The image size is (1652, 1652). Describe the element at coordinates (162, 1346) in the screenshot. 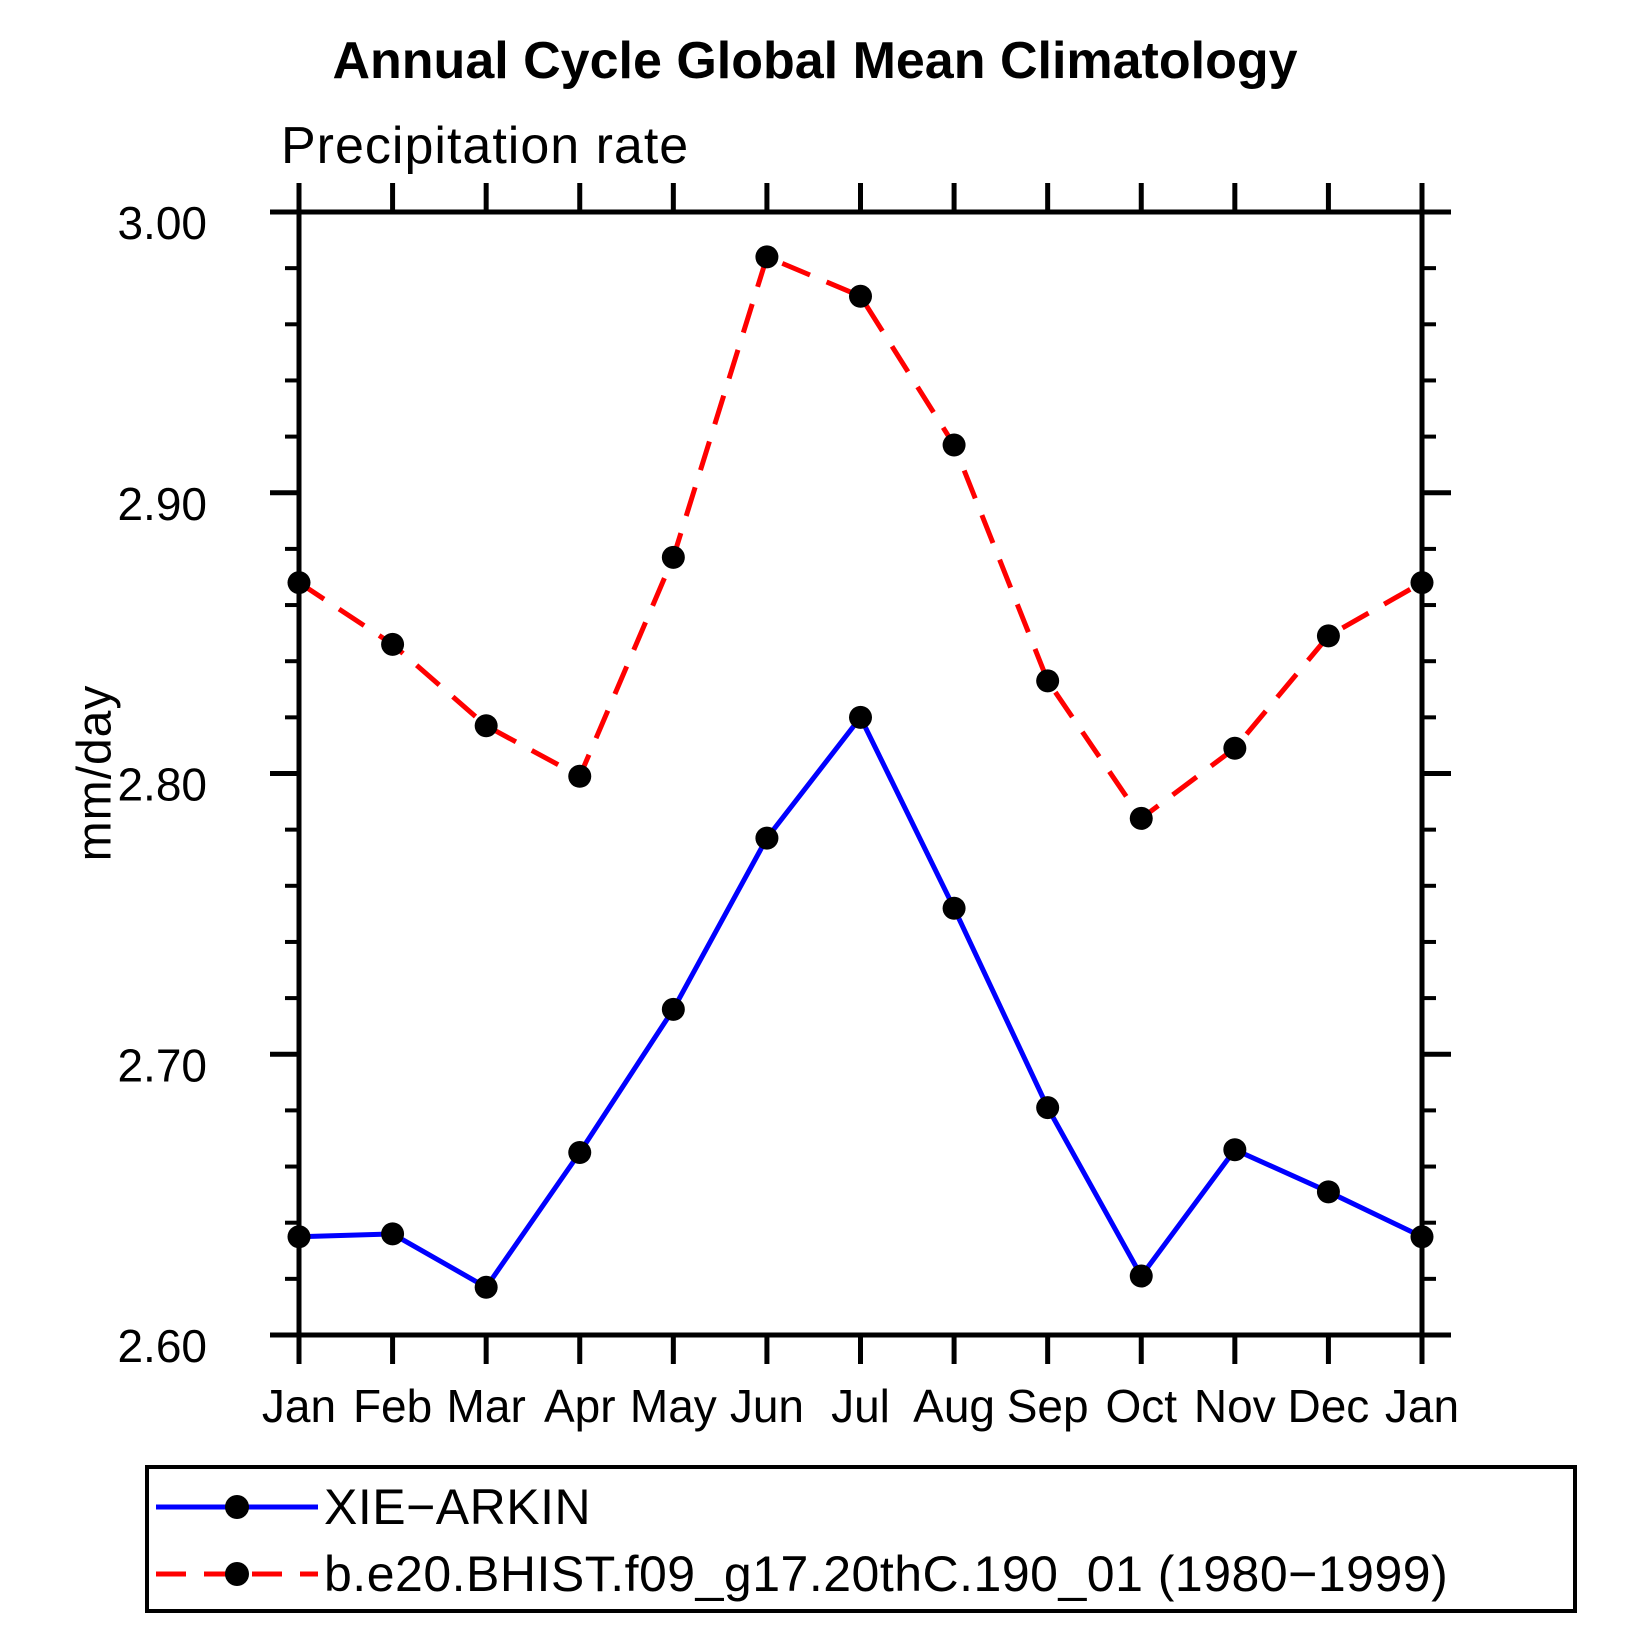

I see `y-tick-label: 2.60` at that location.